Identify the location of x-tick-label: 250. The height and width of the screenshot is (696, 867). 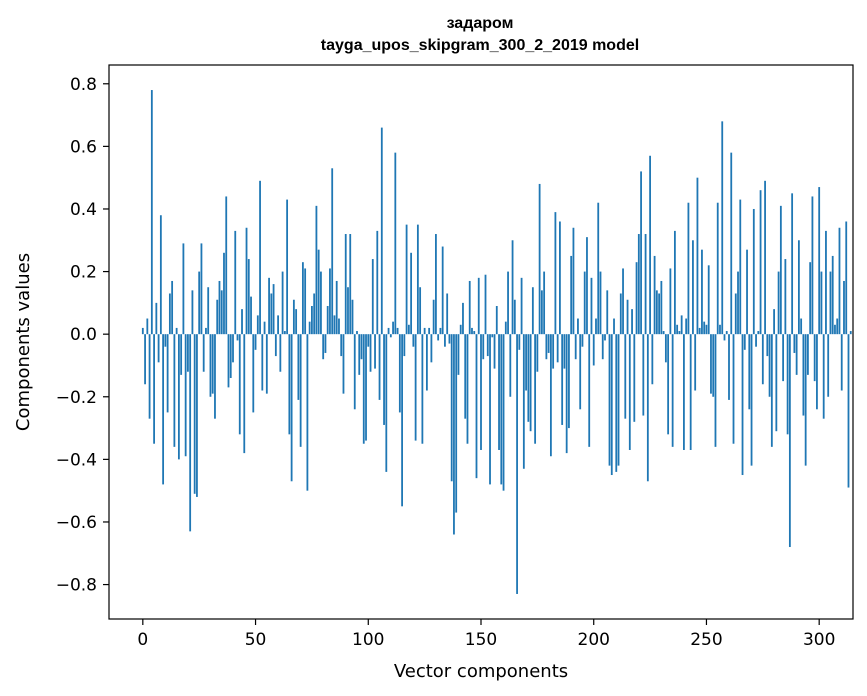
(706, 640).